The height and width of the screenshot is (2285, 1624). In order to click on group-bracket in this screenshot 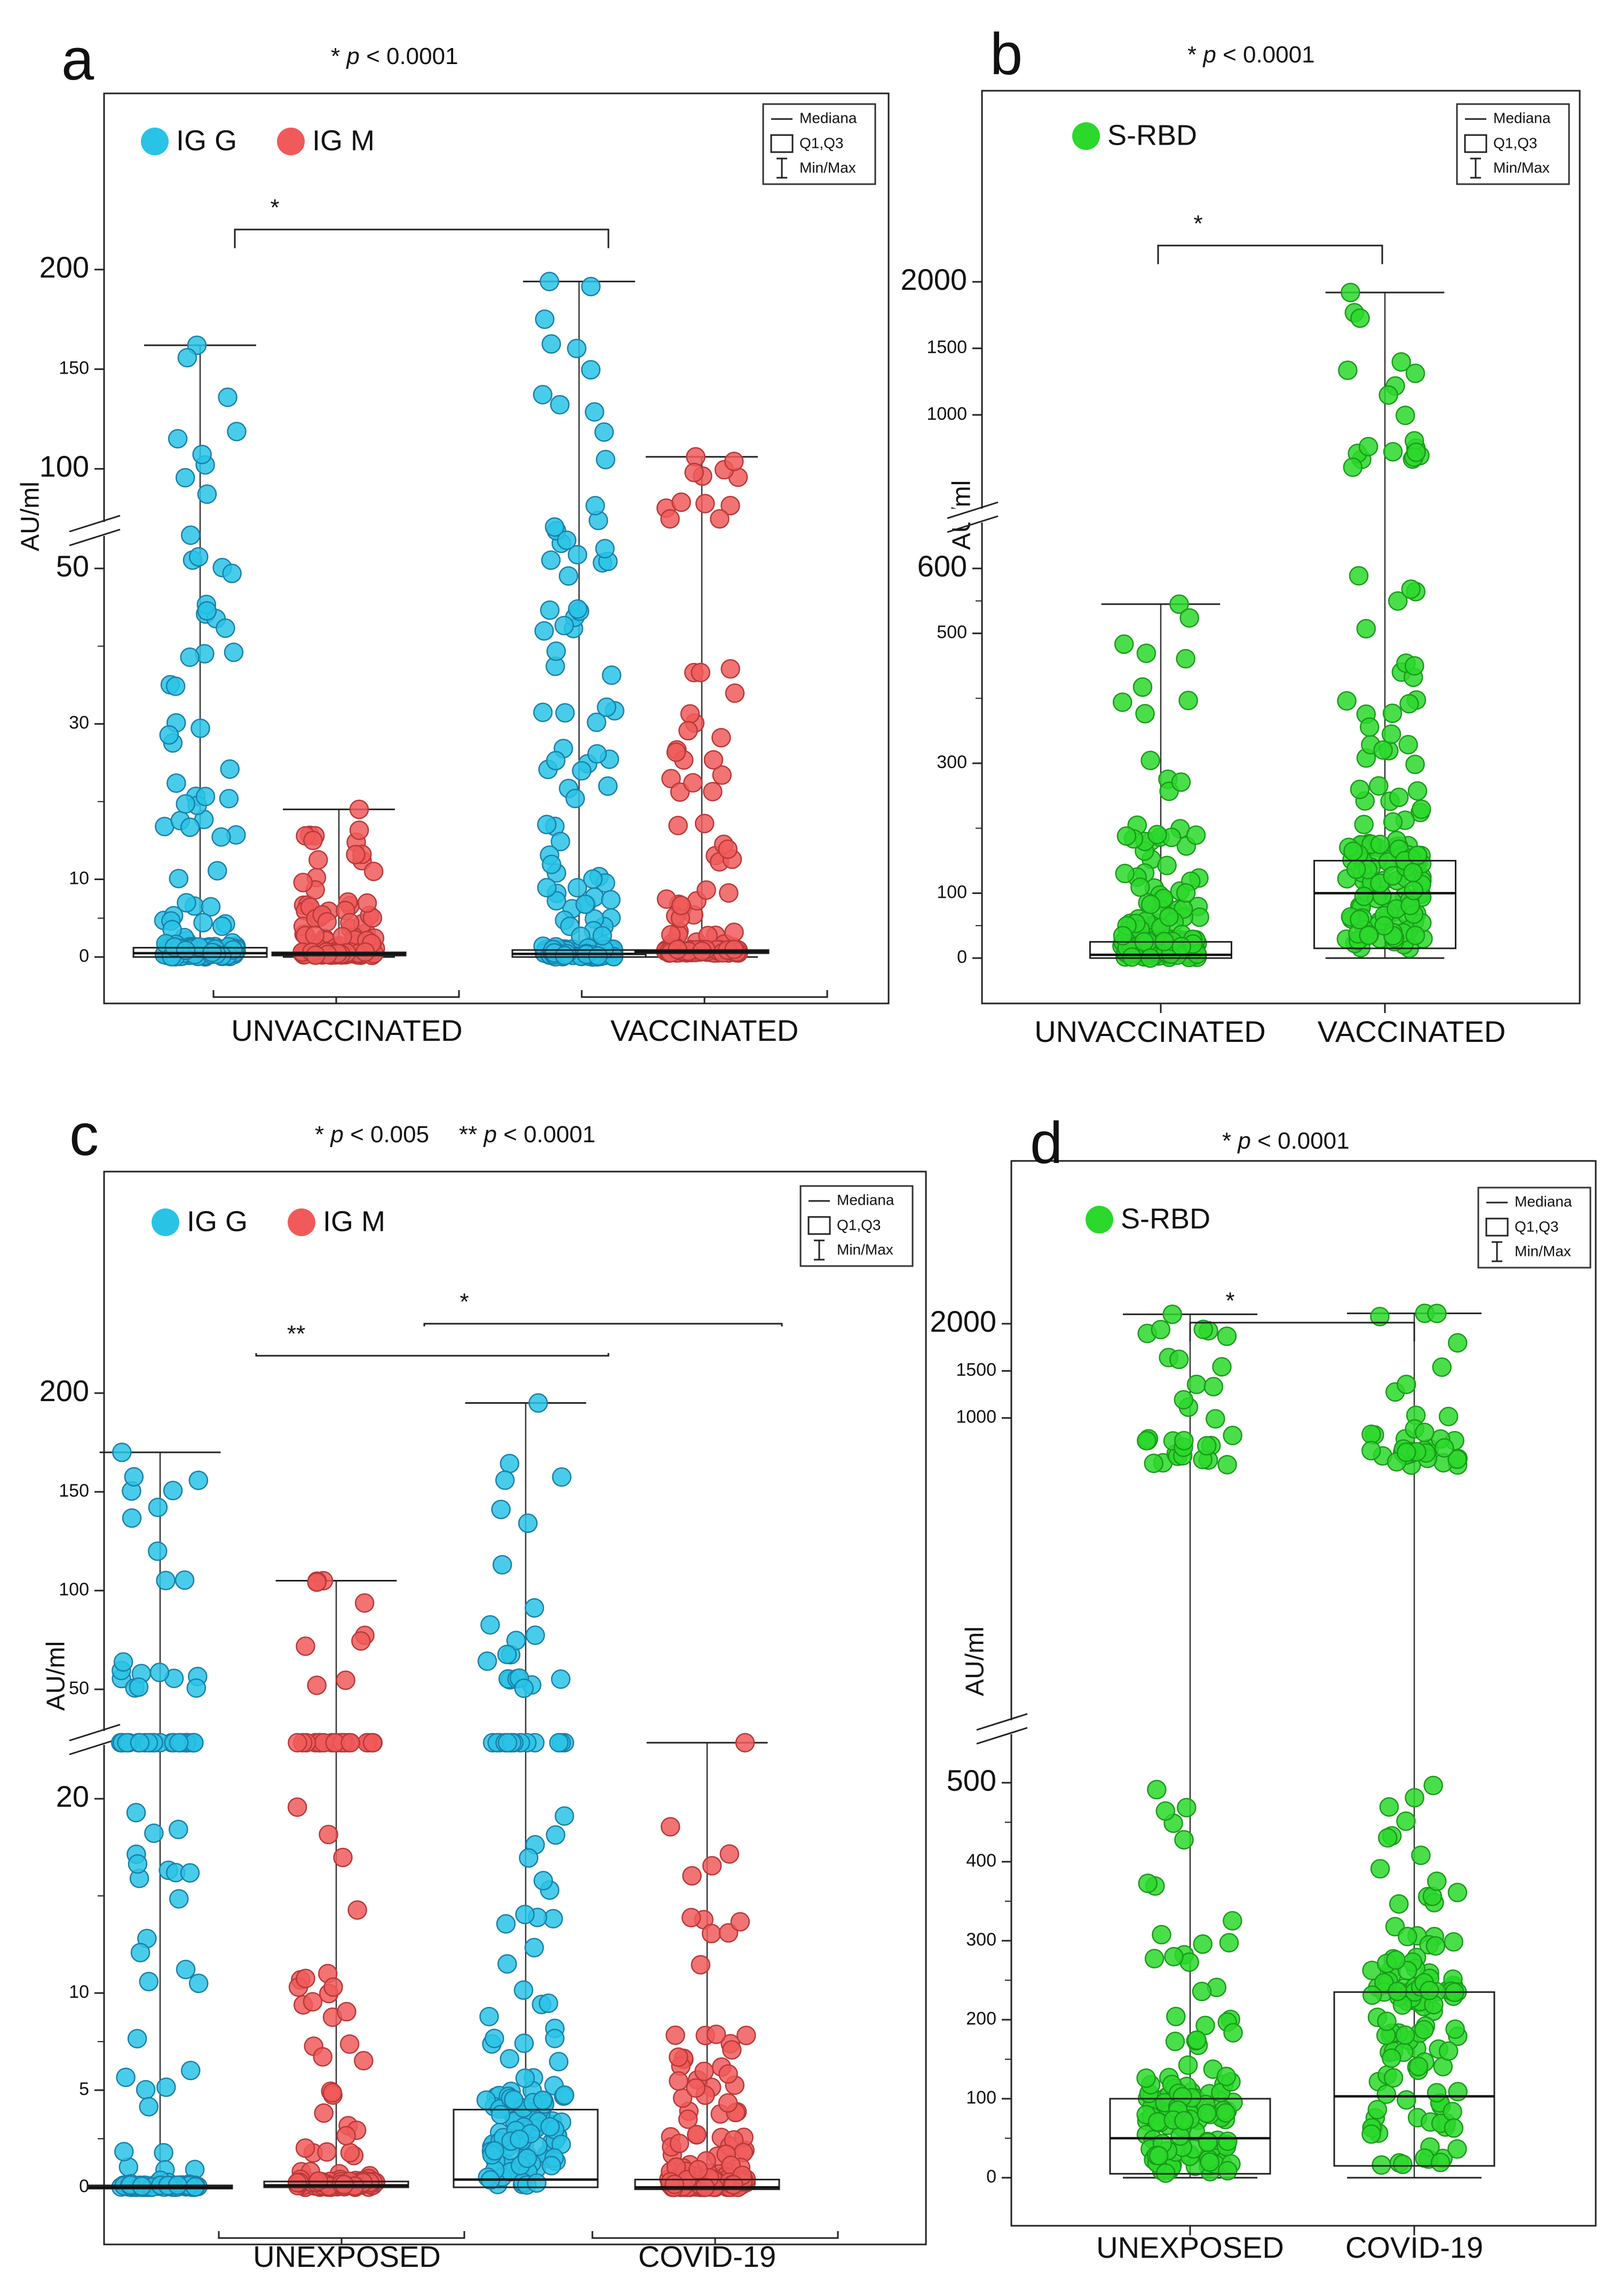, I will do `click(704, 994)`.